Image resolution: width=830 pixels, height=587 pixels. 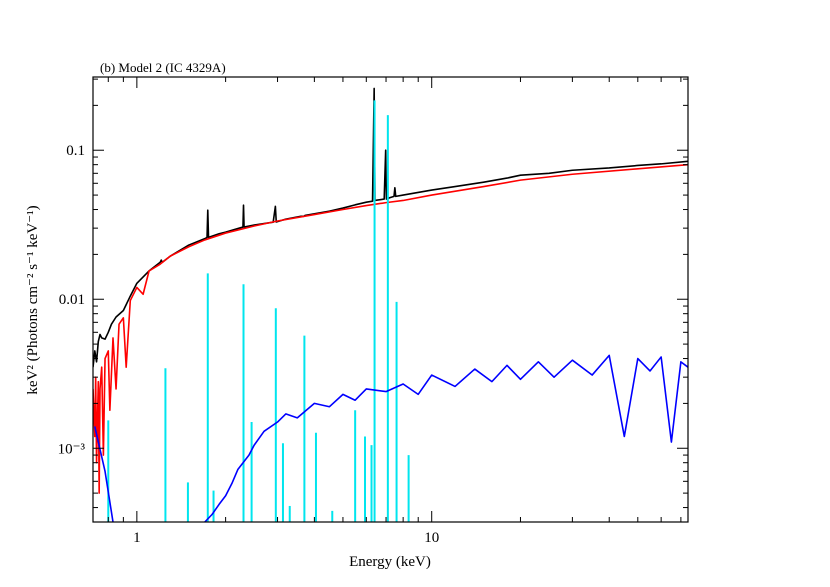 What do you see at coordinates (431, 538) in the screenshot?
I see `x-tick-label: 10` at bounding box center [431, 538].